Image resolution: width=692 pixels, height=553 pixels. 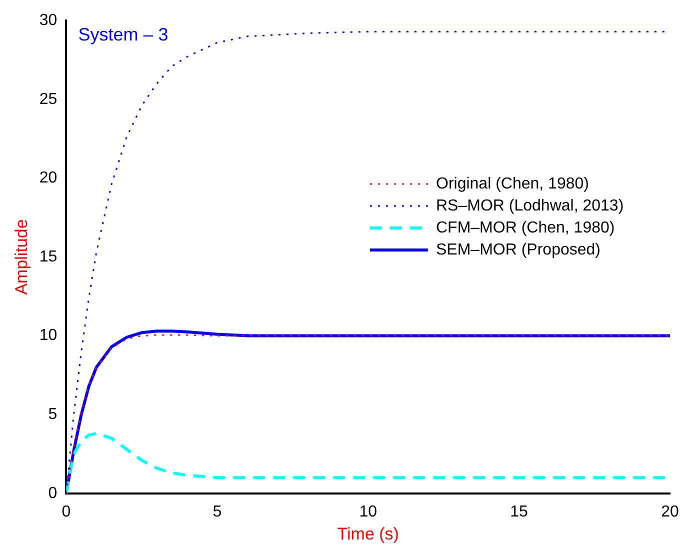 What do you see at coordinates (21, 257) in the screenshot?
I see `y-axis-title: Amplitude` at bounding box center [21, 257].